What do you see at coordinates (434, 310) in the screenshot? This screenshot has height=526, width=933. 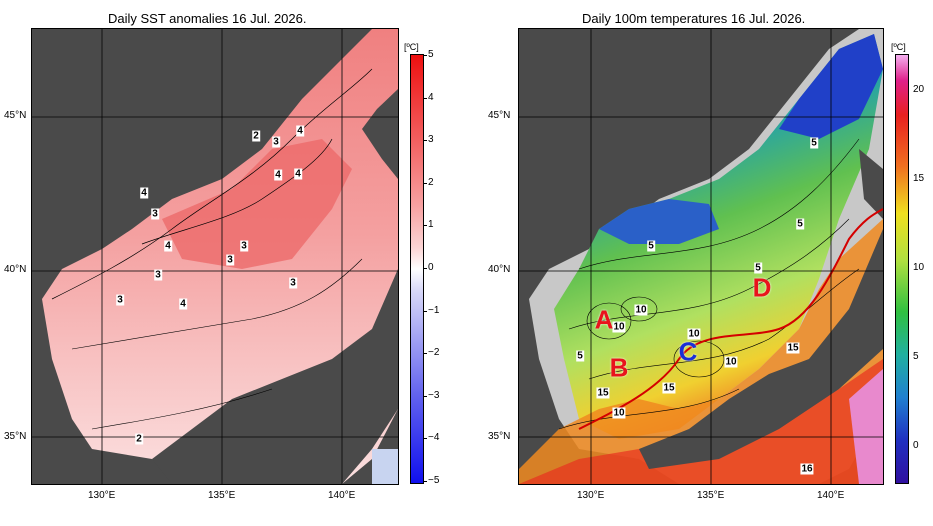 I see `colorbar-tick-label: −1` at bounding box center [434, 310].